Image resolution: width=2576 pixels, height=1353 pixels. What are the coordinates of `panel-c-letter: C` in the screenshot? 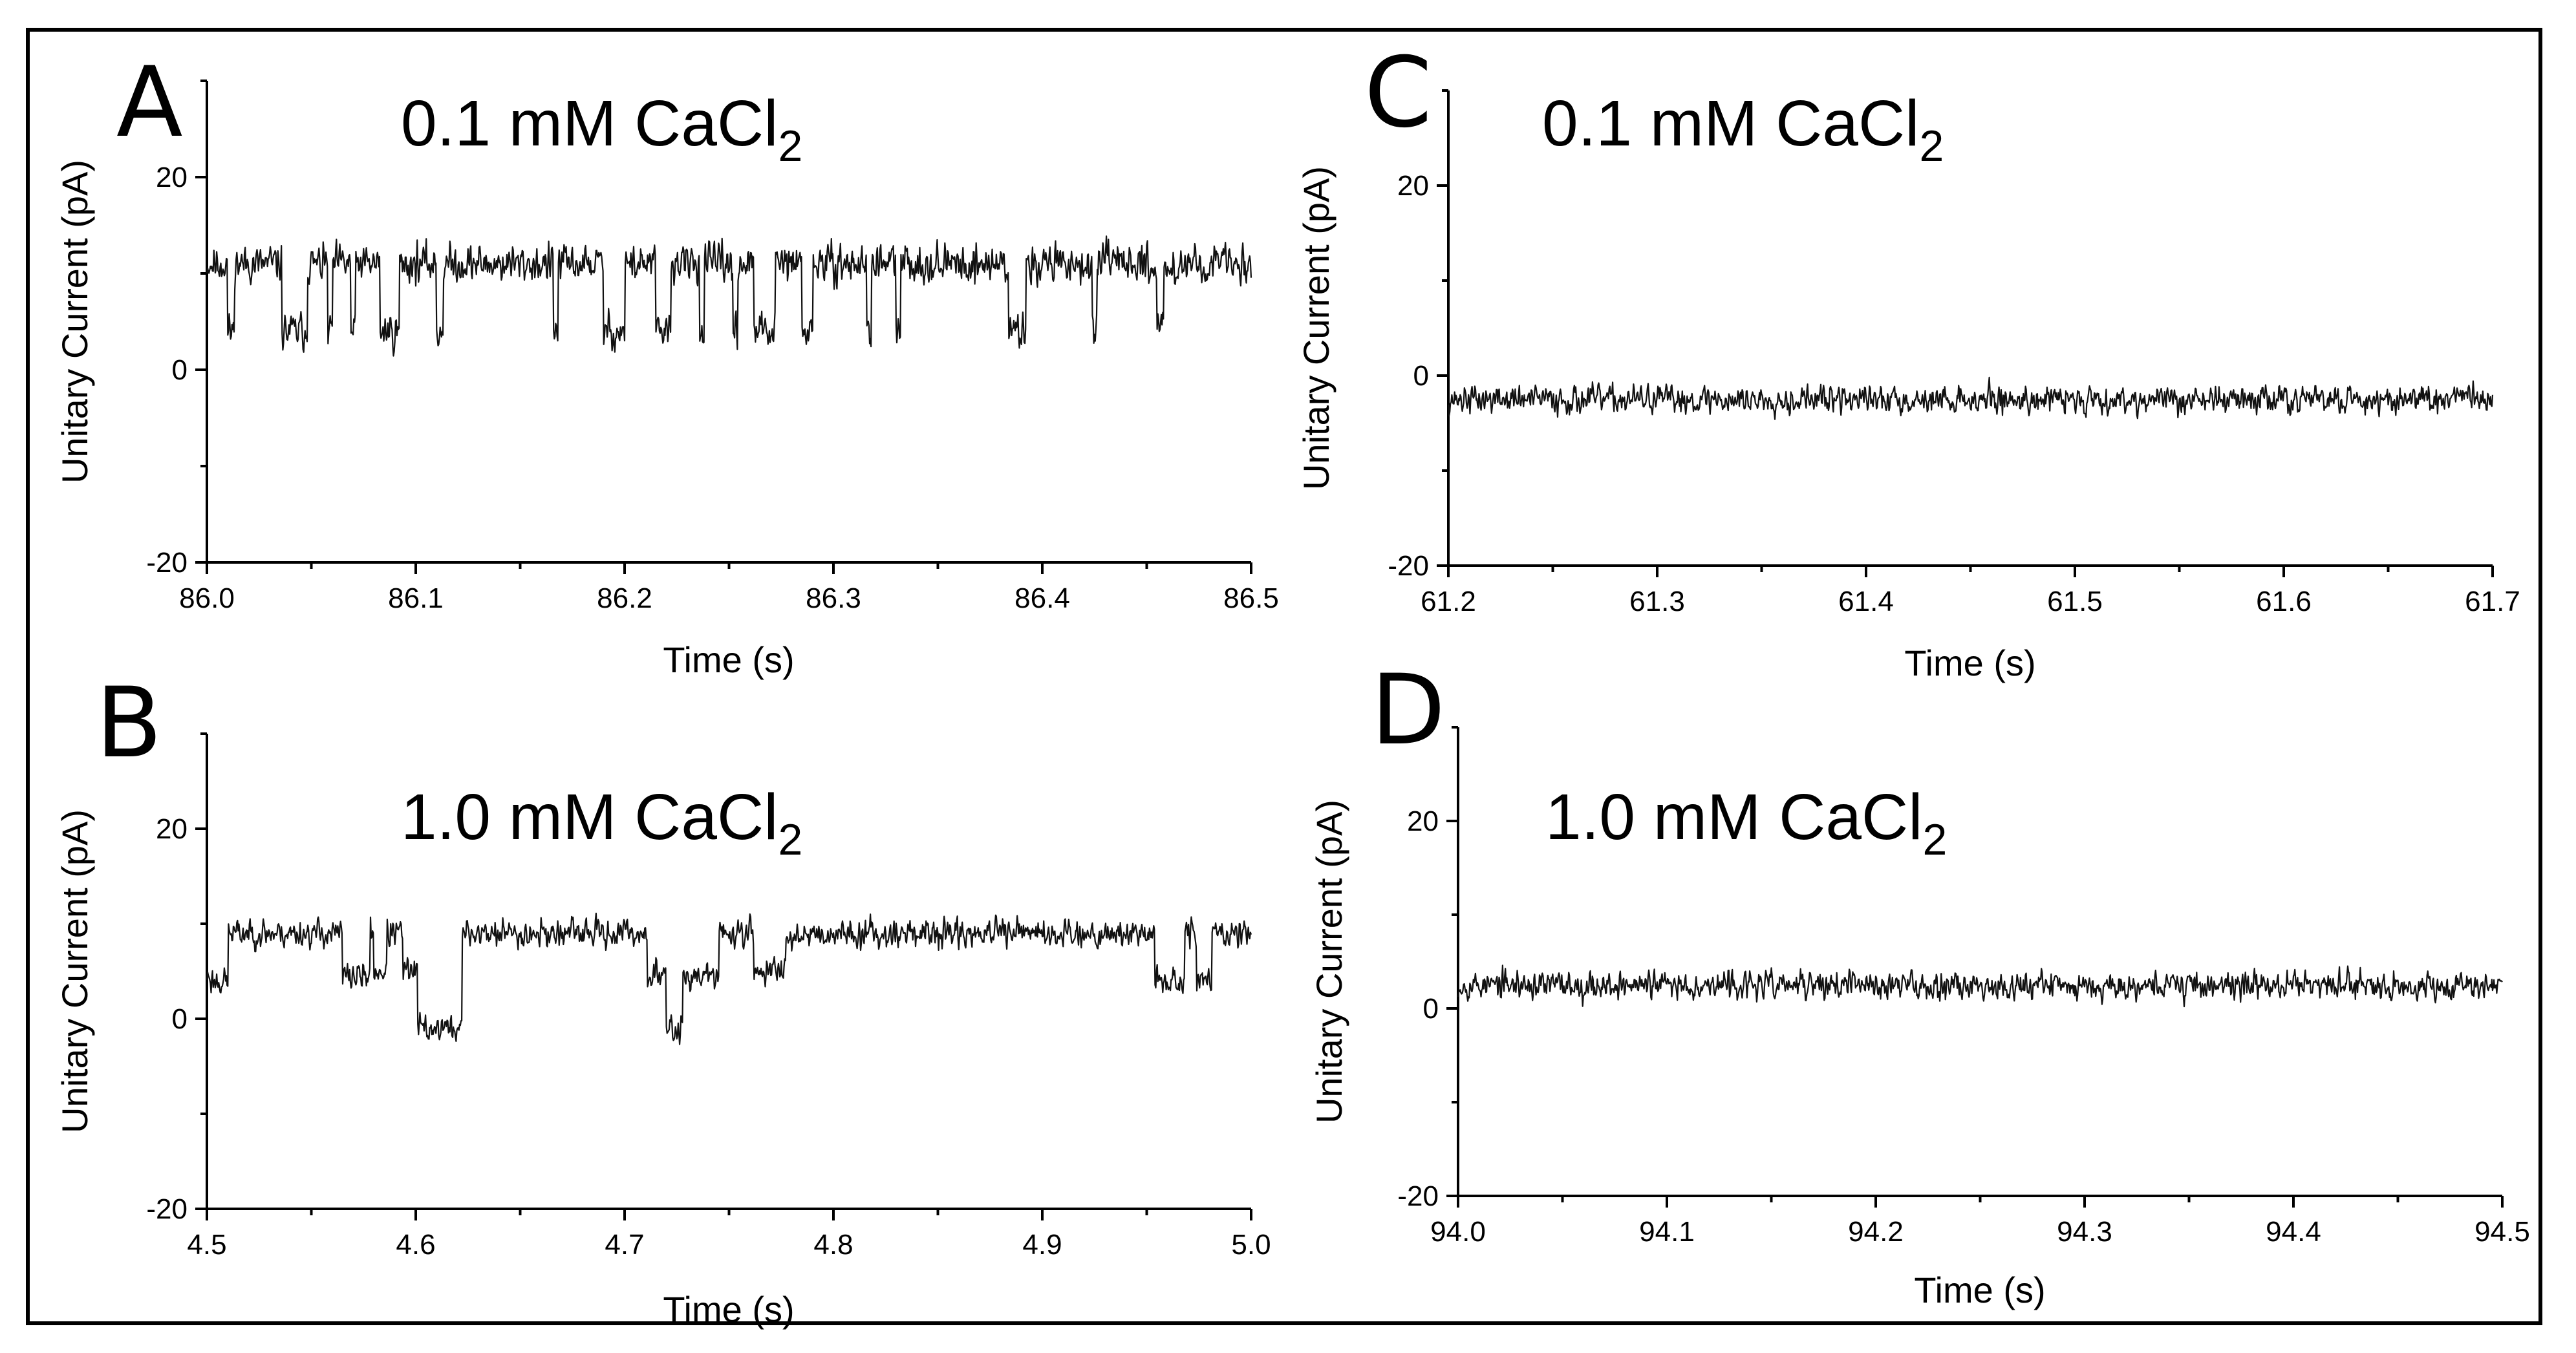 It's located at (1398, 93).